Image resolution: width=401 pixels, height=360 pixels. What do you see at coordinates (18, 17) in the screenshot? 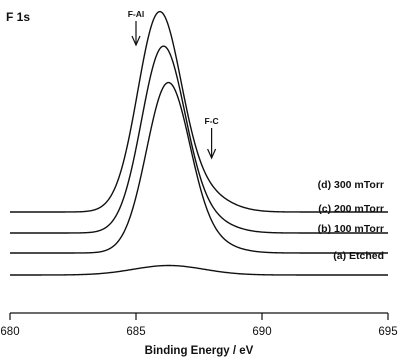
I see `chart-title: F 1s` at bounding box center [18, 17].